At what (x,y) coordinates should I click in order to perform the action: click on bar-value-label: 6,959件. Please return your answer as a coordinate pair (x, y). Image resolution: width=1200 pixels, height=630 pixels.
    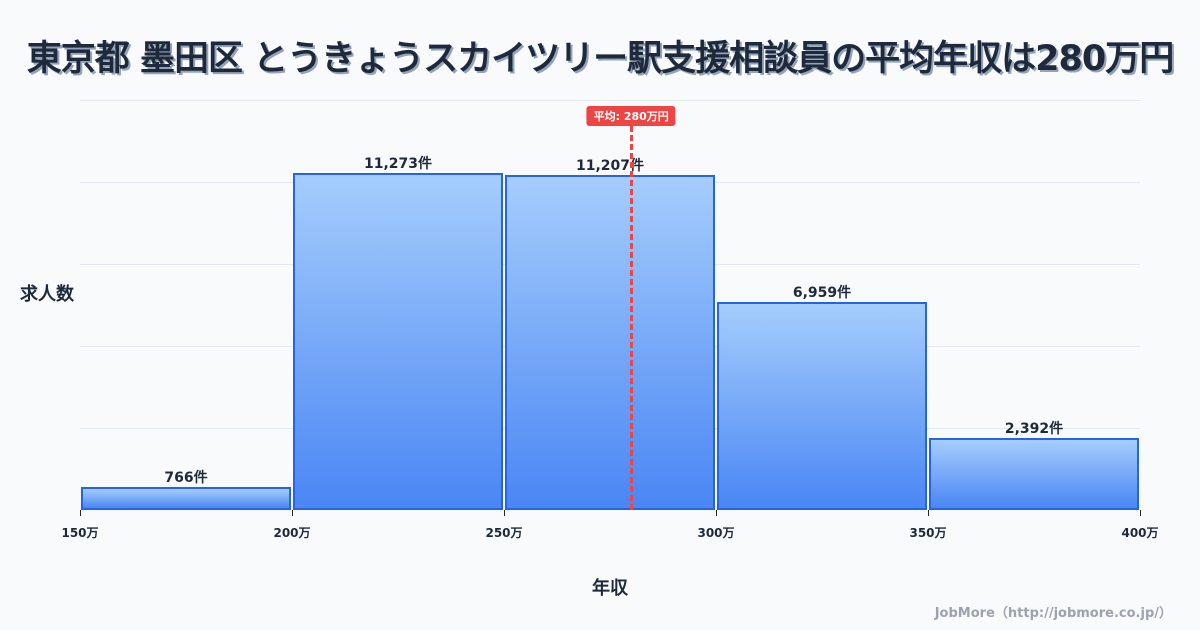
    Looking at the image, I should click on (822, 292).